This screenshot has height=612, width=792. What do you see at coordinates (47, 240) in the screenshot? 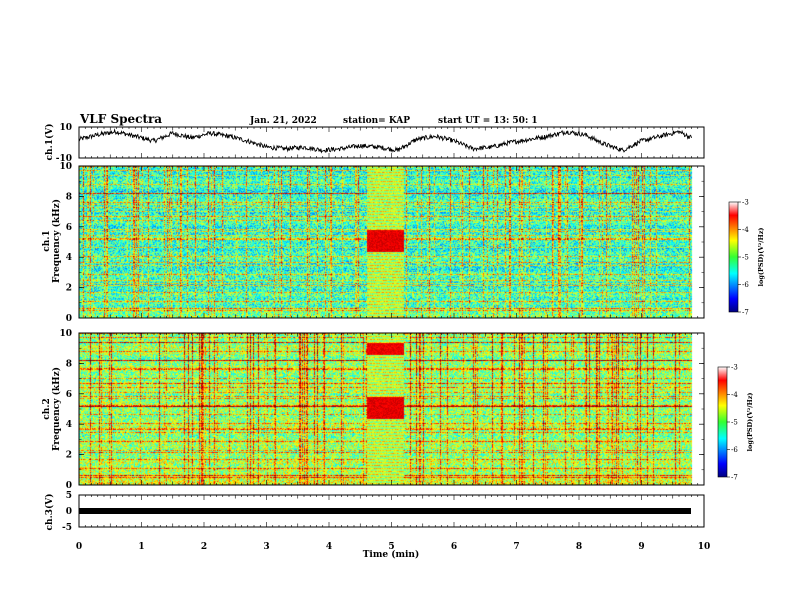
I see `ch1-spectrogram-ylabel-channel: ch.1` at bounding box center [47, 240].